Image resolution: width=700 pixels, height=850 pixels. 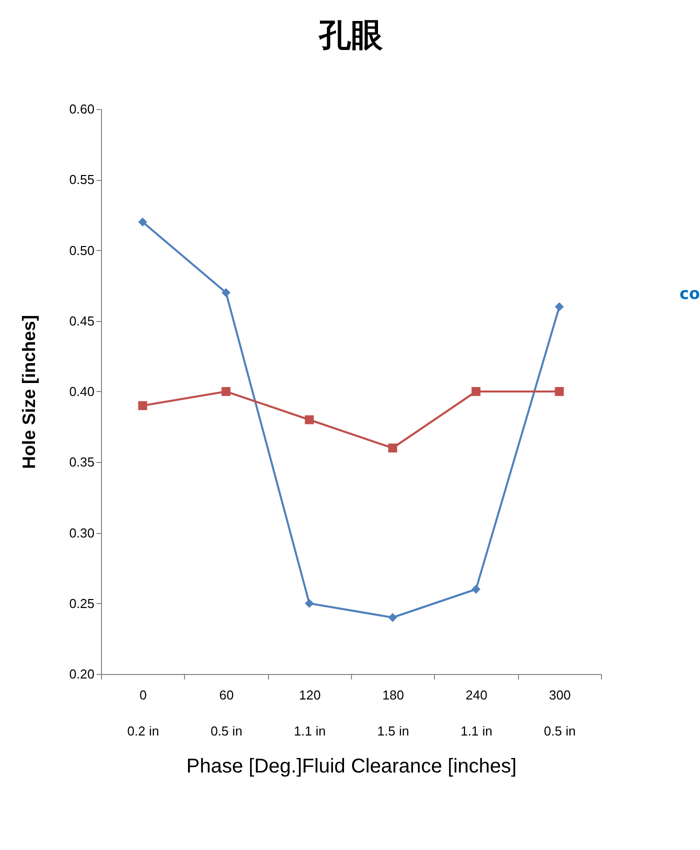 What do you see at coordinates (81, 180) in the screenshot?
I see `y-tick-label: 0.55` at bounding box center [81, 180].